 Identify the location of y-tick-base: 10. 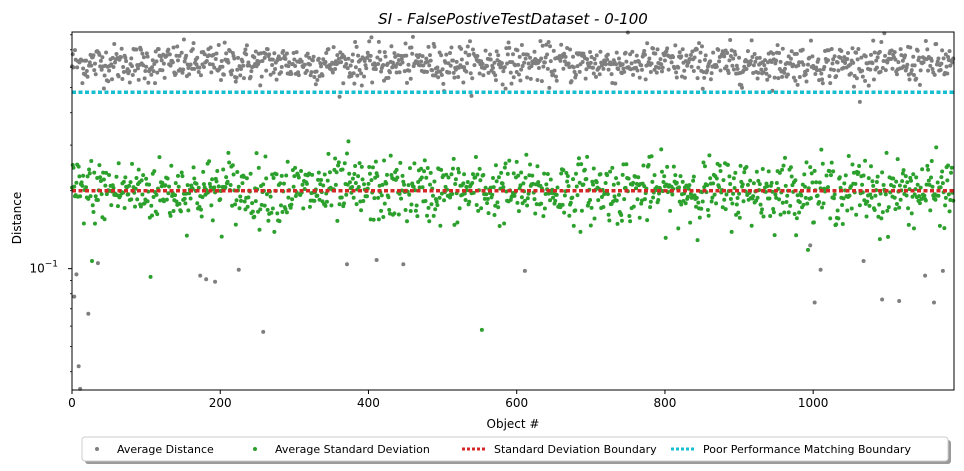
(36, 269).